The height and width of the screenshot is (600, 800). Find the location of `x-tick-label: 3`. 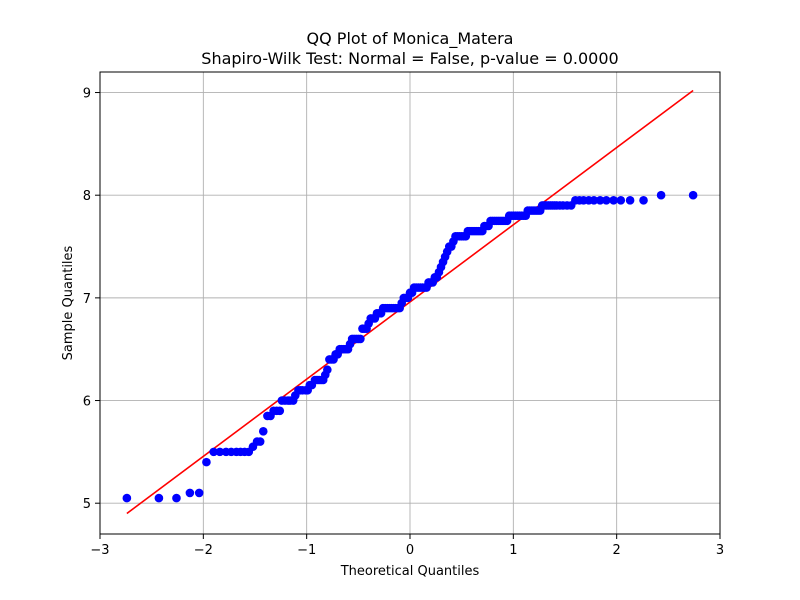

x-tick-label: 3 is located at coordinates (720, 550).